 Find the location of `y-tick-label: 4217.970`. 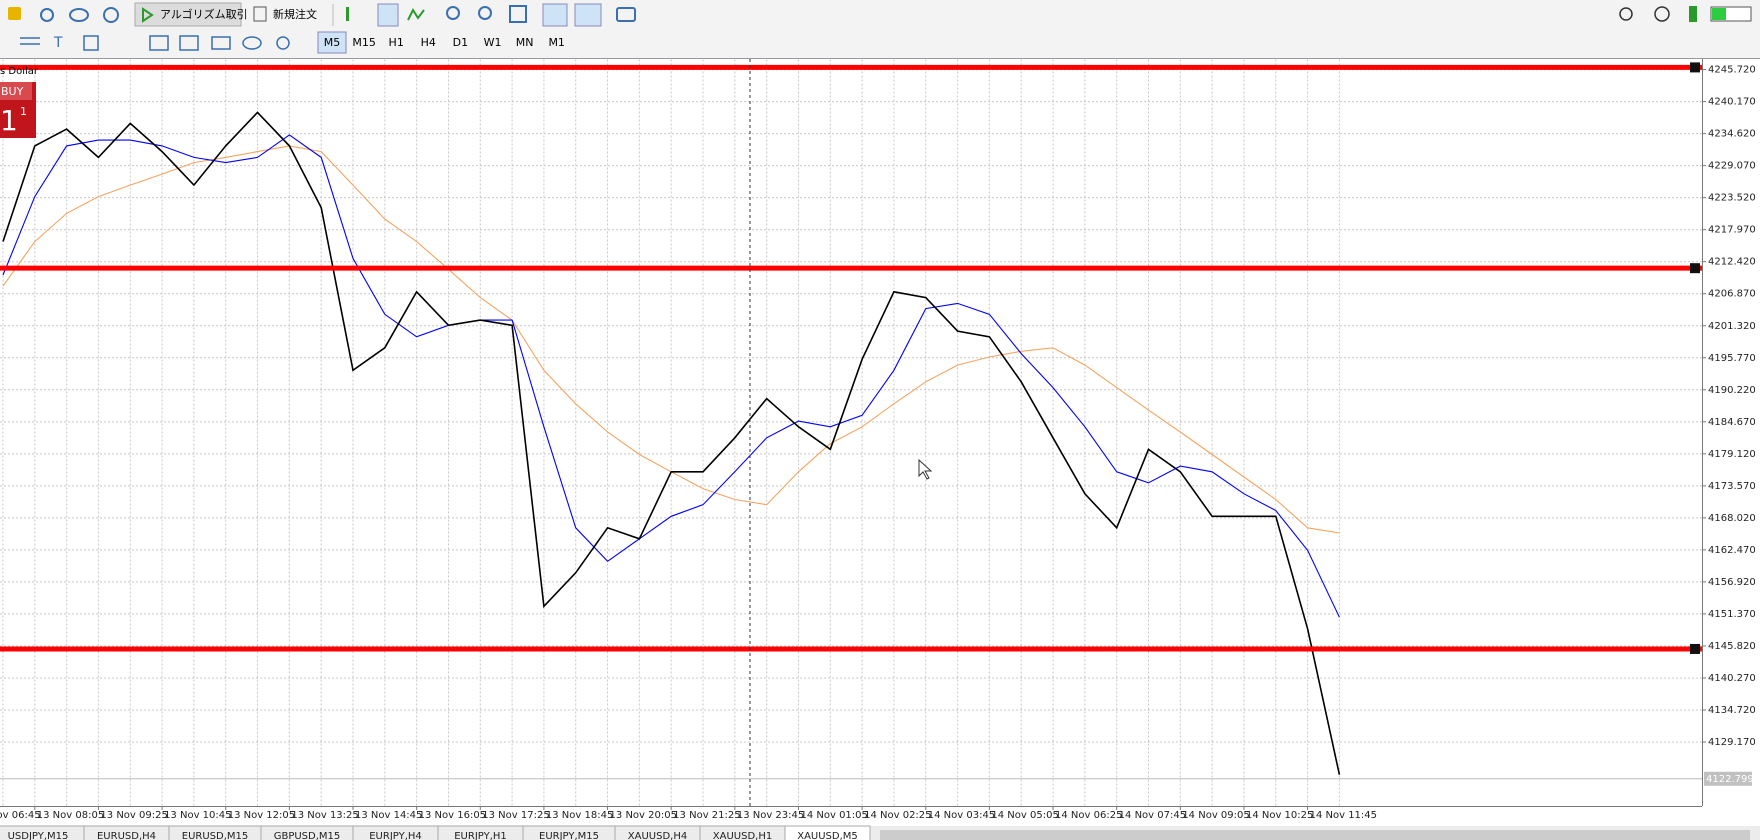

y-tick-label: 4217.970 is located at coordinates (1732, 230).